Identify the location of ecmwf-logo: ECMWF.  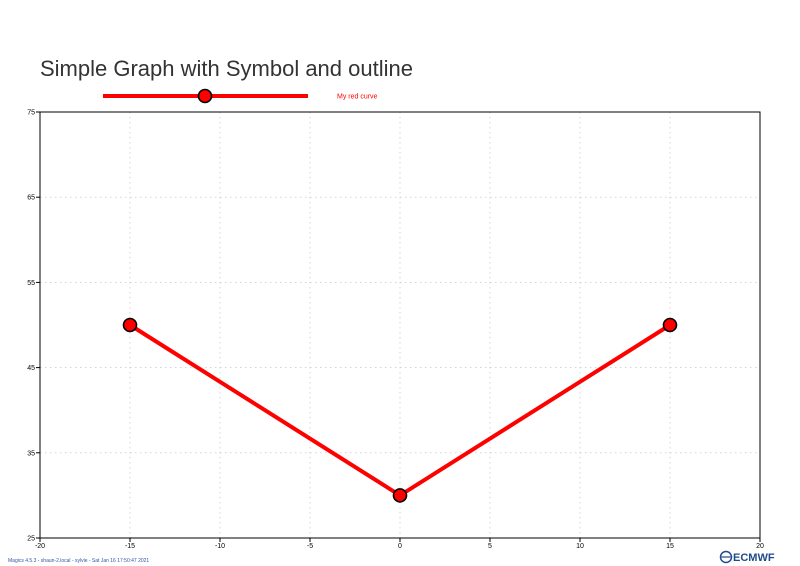
(747, 557).